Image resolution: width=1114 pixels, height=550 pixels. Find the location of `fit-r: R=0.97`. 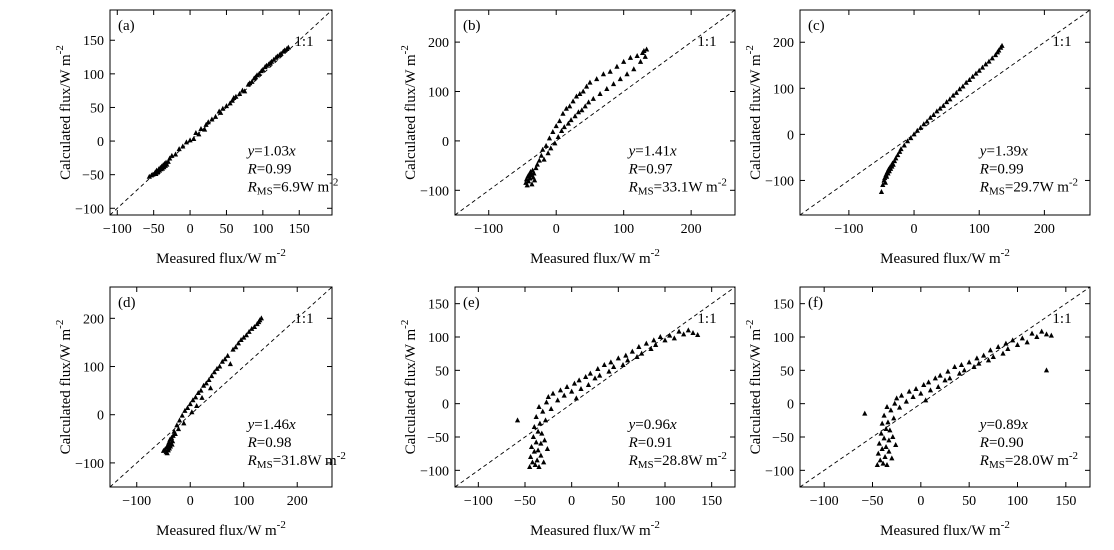

fit-r: R=0.97 is located at coordinates (650, 170).